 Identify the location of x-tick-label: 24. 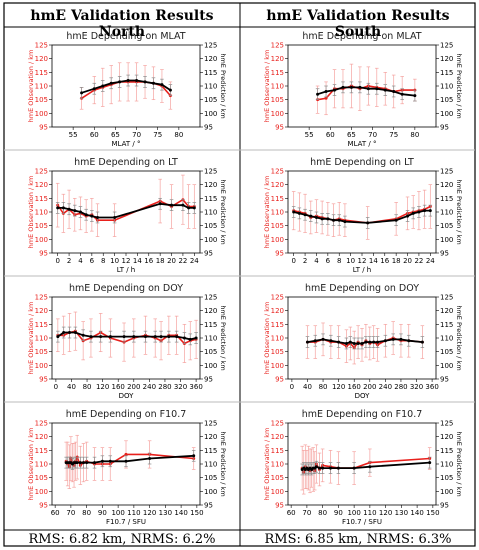
(430, 261).